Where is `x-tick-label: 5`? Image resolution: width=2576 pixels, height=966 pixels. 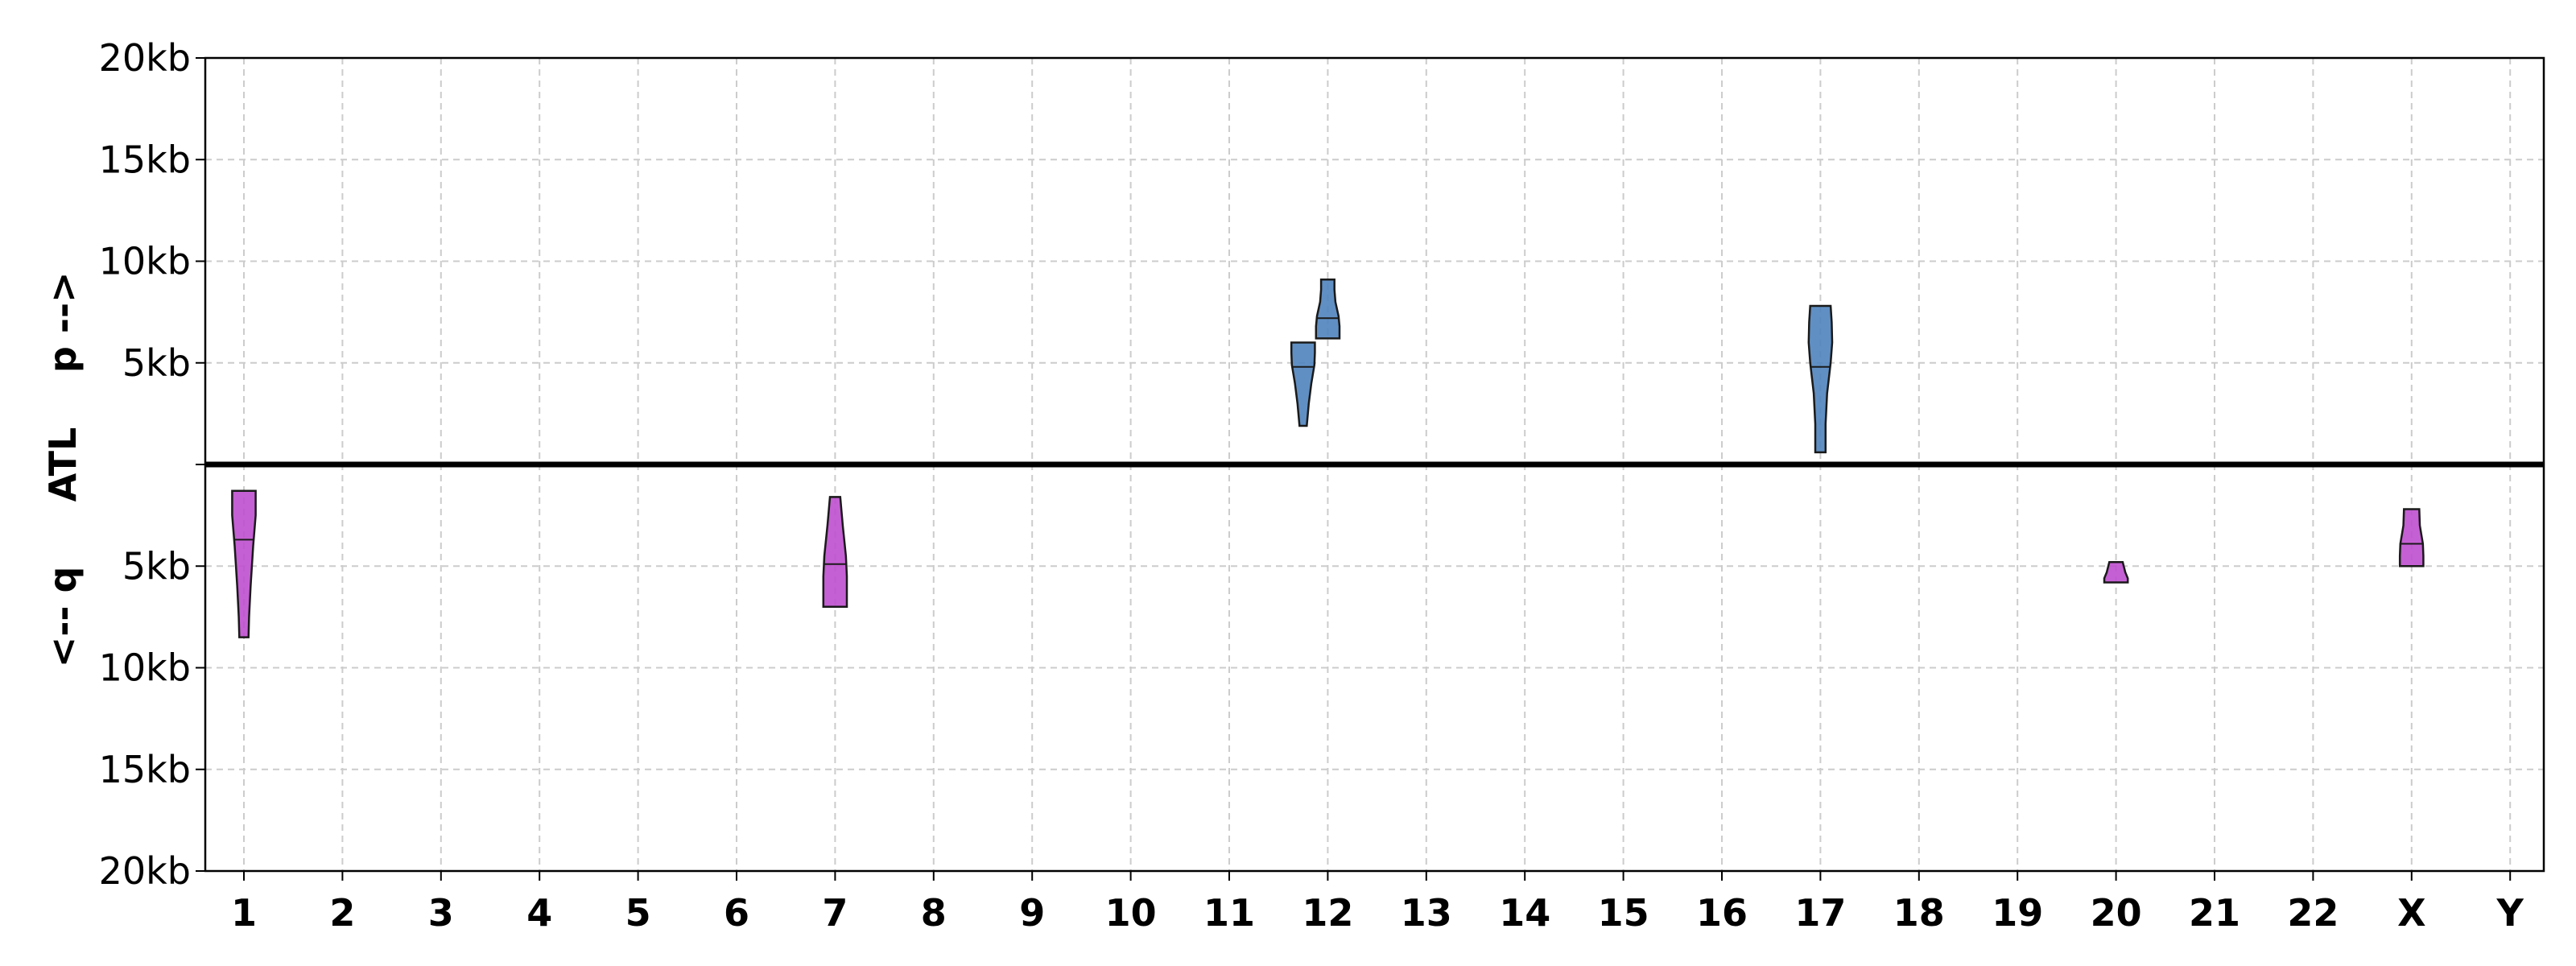 x-tick-label: 5 is located at coordinates (638, 913).